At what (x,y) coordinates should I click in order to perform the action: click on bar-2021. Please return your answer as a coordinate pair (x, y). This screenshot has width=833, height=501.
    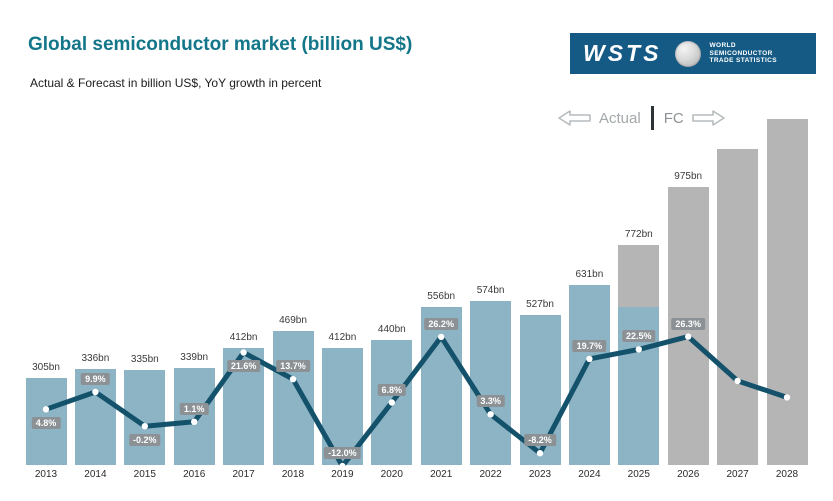
    Looking at the image, I should click on (441, 385).